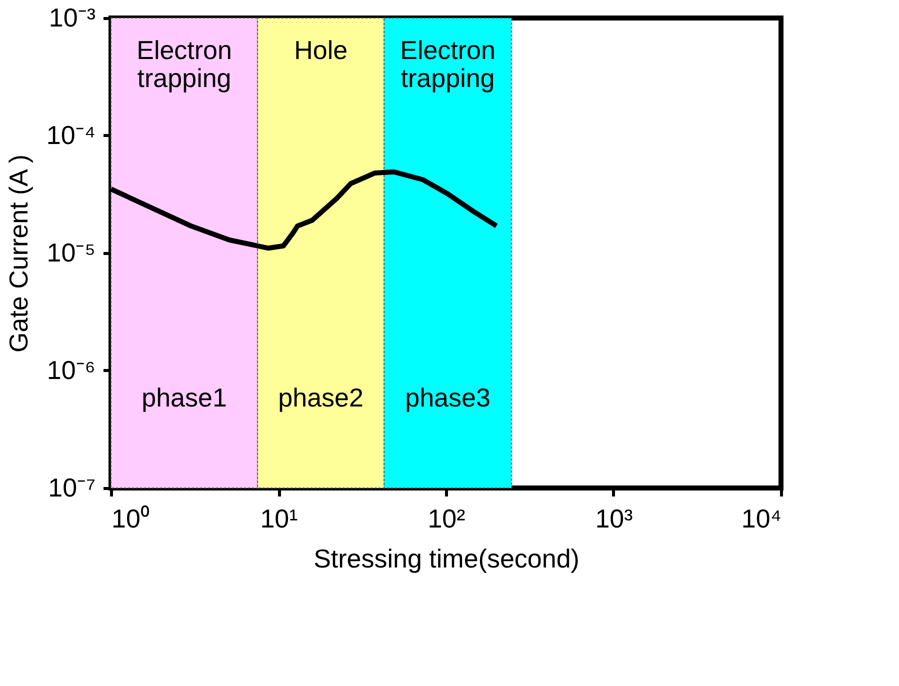 Image resolution: width=899 pixels, height=686 pixels. What do you see at coordinates (71, 370) in the screenshot?
I see `y-tick-label: 10⁻⁶` at bounding box center [71, 370].